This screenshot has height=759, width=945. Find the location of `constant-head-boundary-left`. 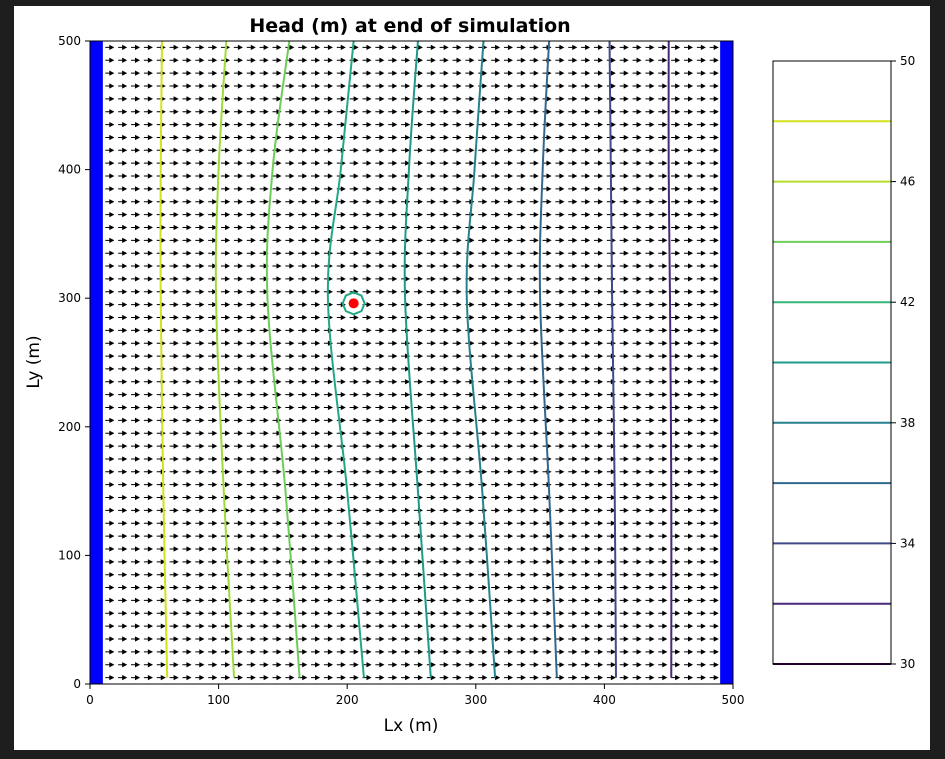

constant-head-boundary-left is located at coordinates (96, 362).